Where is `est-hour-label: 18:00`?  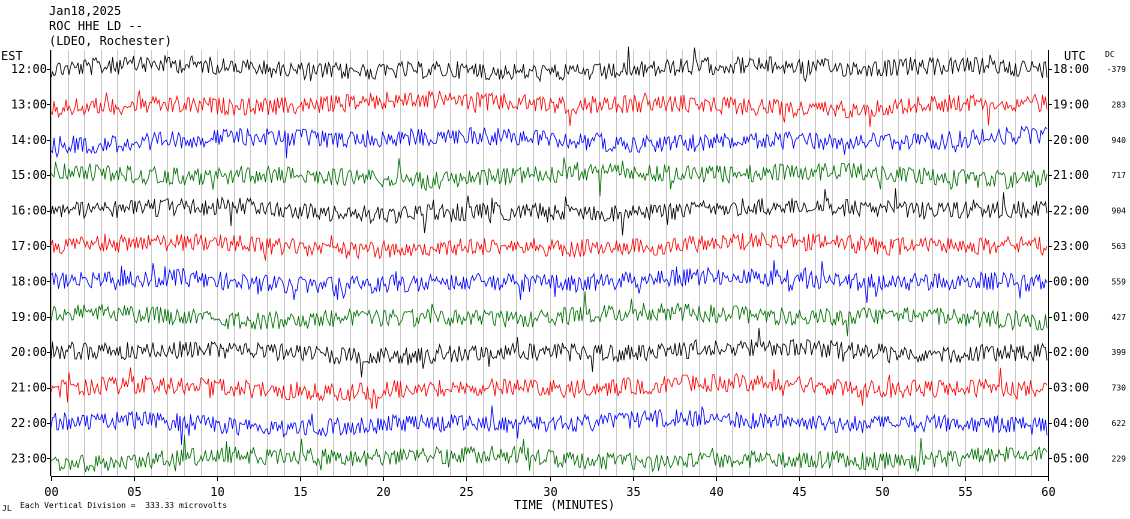
est-hour-label: 18:00 is located at coordinates (29, 281).